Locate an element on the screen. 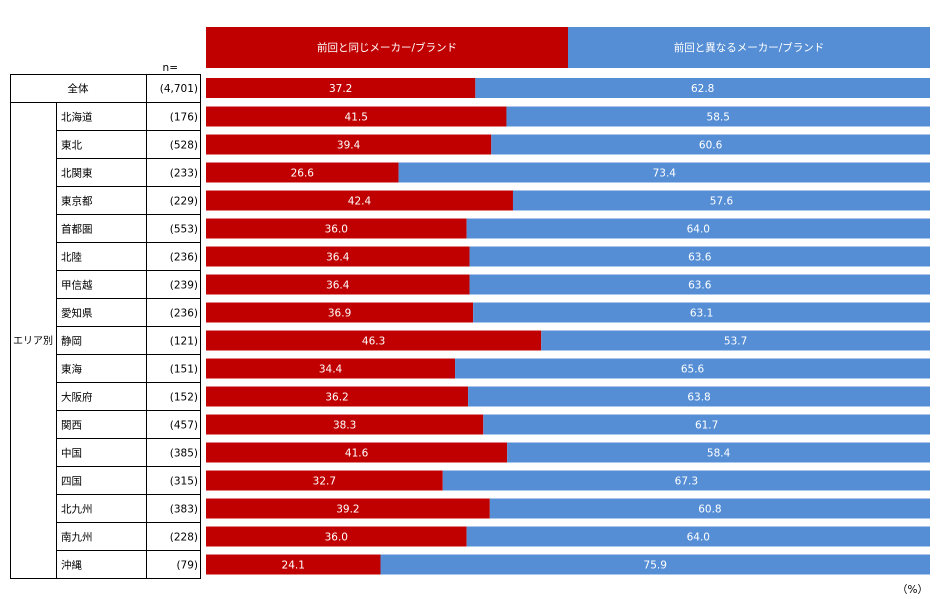  region-bar-value-label-same: 39.4 is located at coordinates (349, 146).